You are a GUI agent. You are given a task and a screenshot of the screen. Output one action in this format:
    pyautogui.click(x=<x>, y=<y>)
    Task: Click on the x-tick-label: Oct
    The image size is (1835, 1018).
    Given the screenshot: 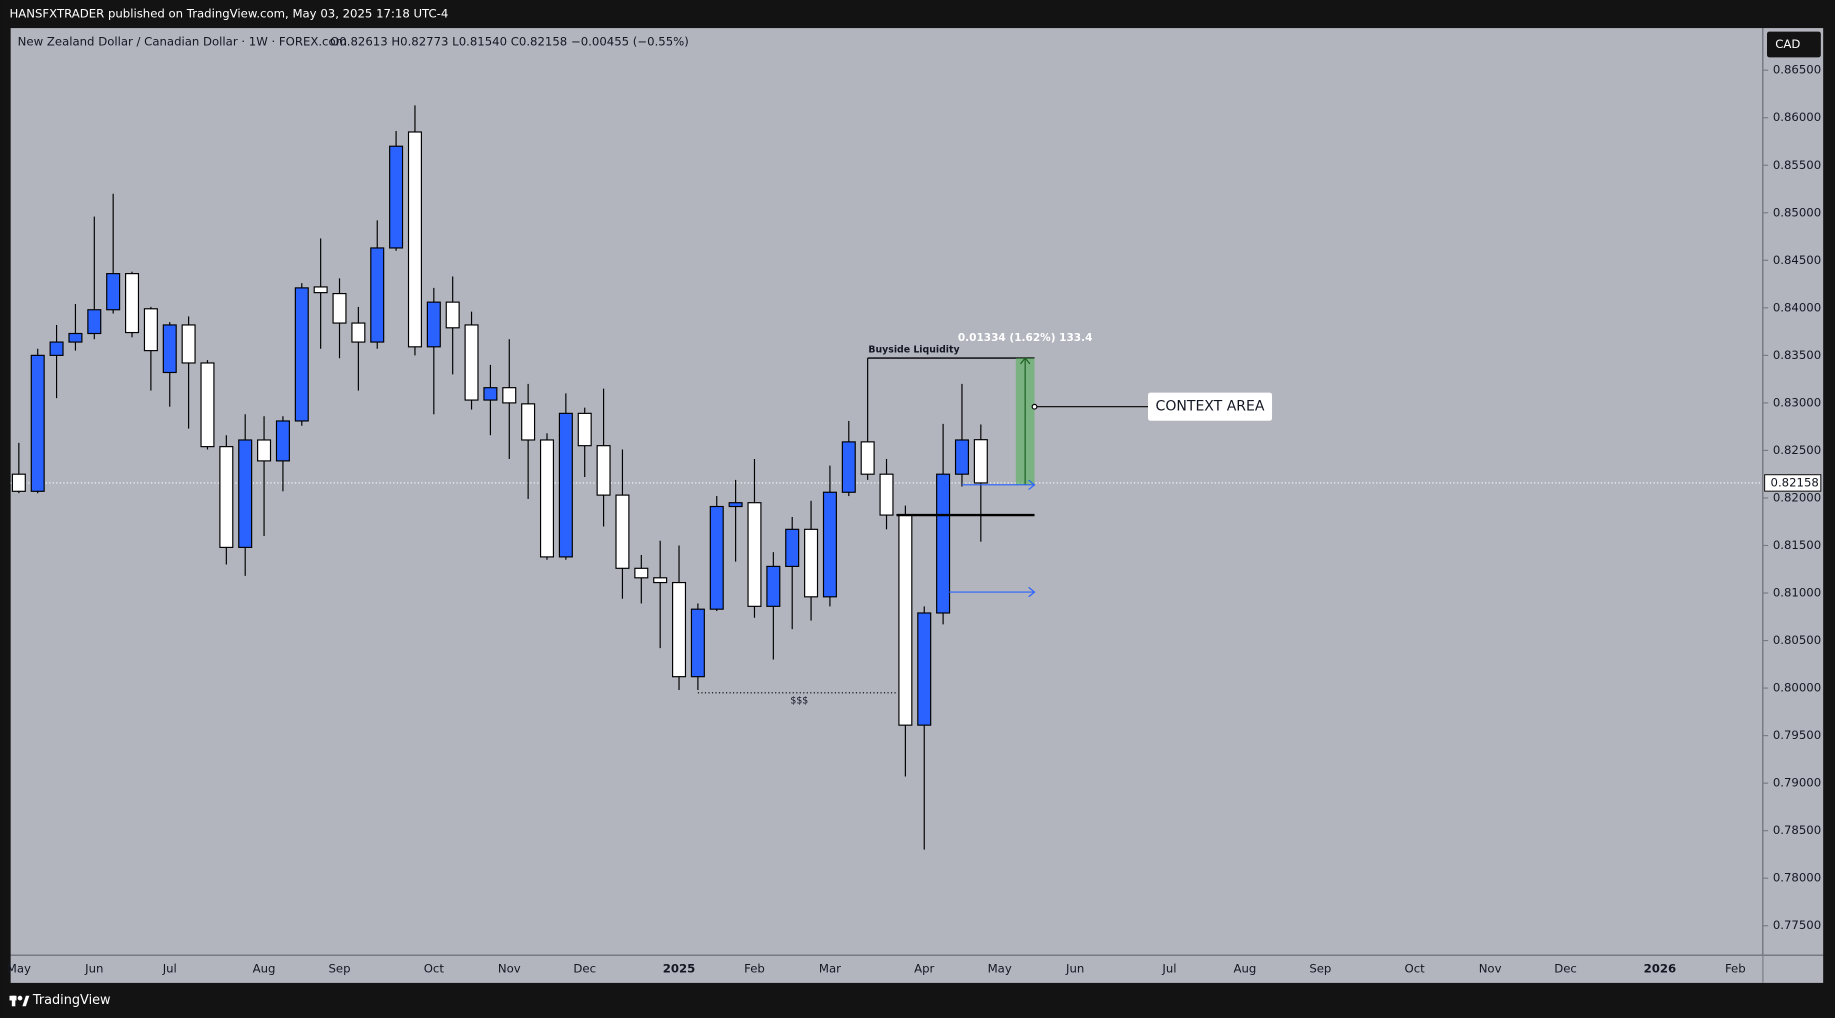 What is the action you would take?
    pyautogui.click(x=1415, y=968)
    